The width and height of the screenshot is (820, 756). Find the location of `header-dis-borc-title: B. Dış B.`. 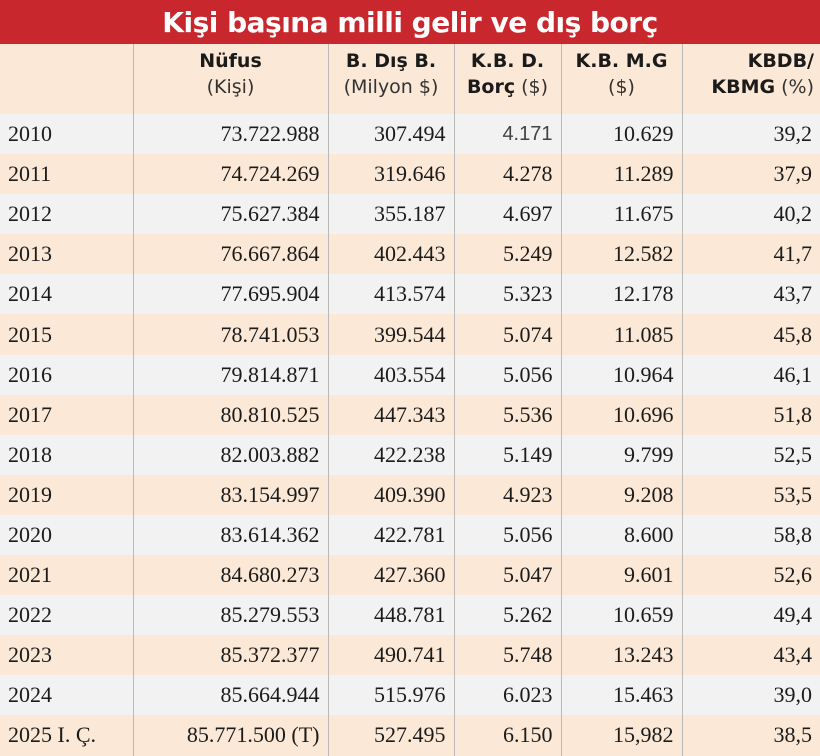

header-dis-borc-title: B. Dış B. is located at coordinates (391, 61).